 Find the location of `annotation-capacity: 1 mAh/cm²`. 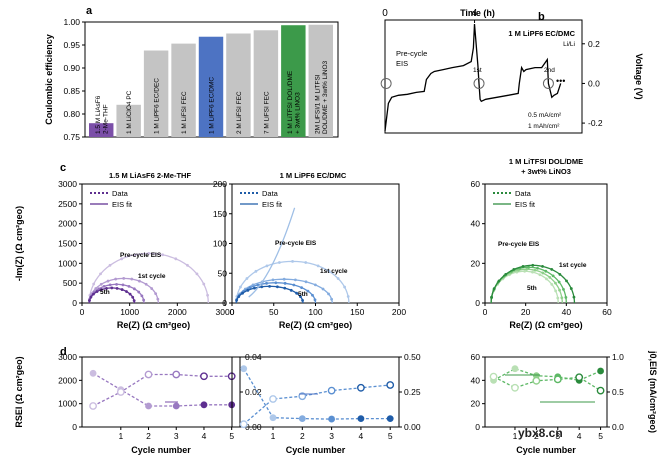

annotation-capacity: 1 mAh/cm² is located at coordinates (544, 126).